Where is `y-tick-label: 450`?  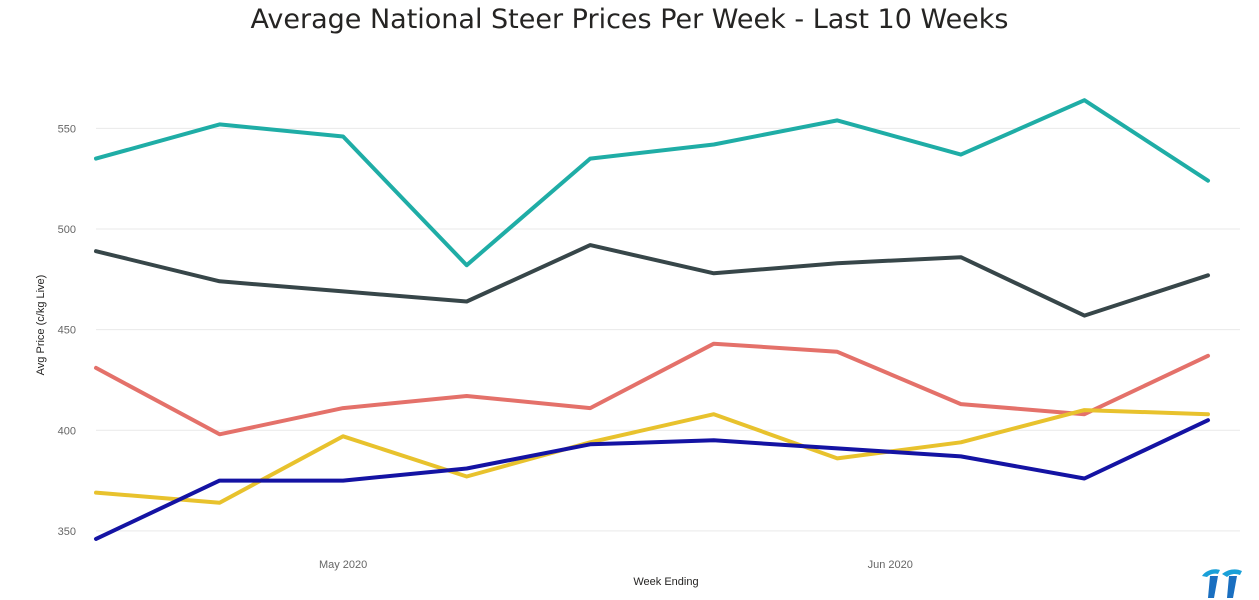 y-tick-label: 450 is located at coordinates (67, 331).